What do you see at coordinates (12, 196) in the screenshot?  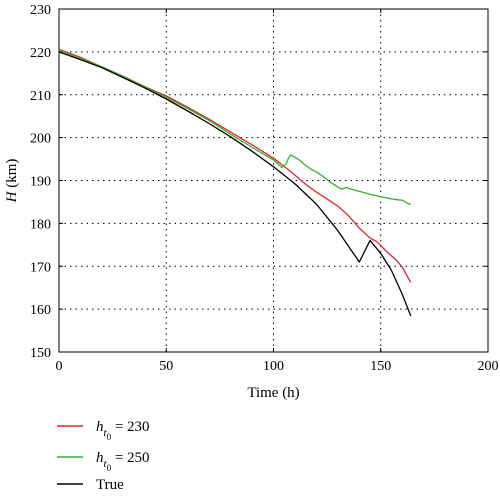 I see `y-axis-label-var: H` at bounding box center [12, 196].